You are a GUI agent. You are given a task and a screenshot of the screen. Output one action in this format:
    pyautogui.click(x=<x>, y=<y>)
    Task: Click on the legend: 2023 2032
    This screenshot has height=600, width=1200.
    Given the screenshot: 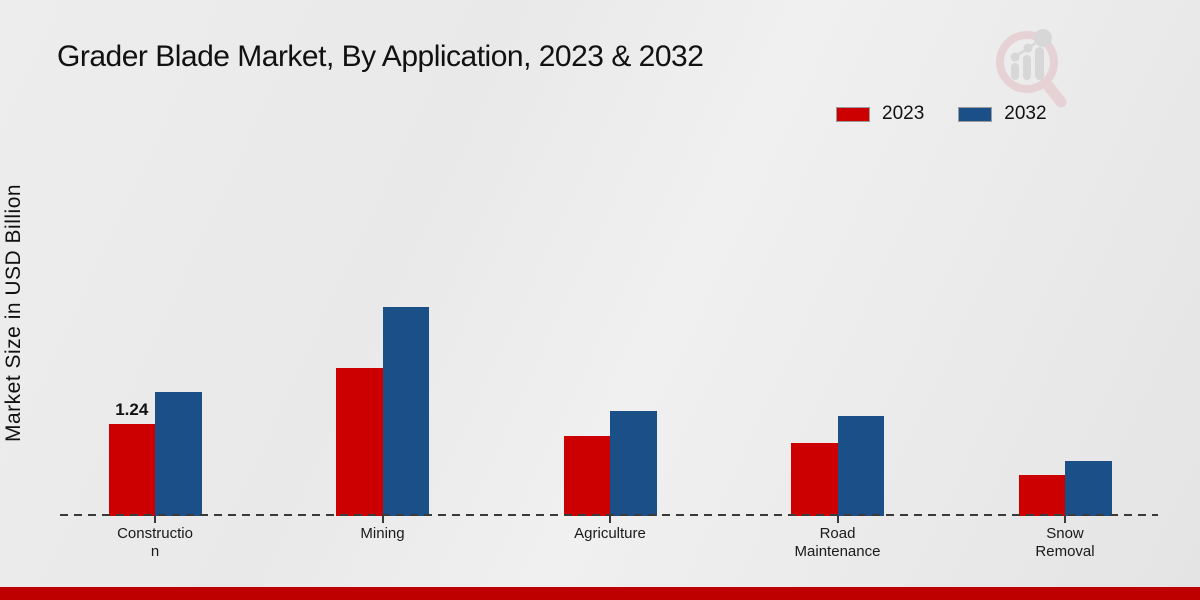 What is the action you would take?
    pyautogui.click(x=941, y=114)
    